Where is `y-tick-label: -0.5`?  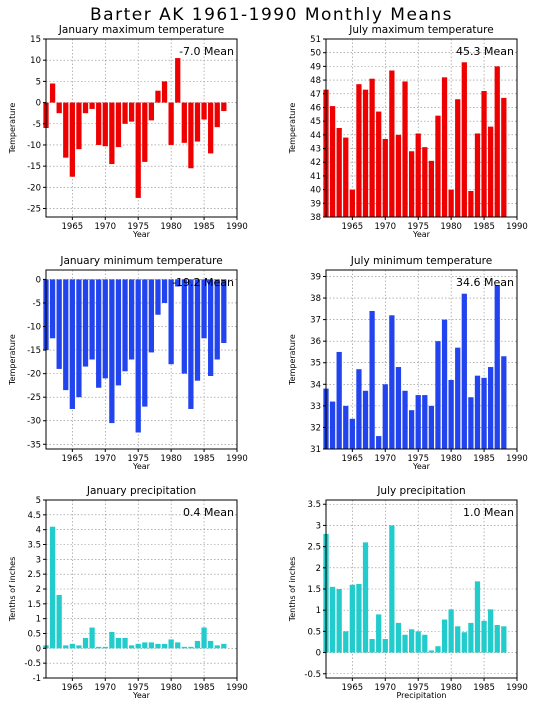 y-tick-label: -0.5 is located at coordinates (312, 675).